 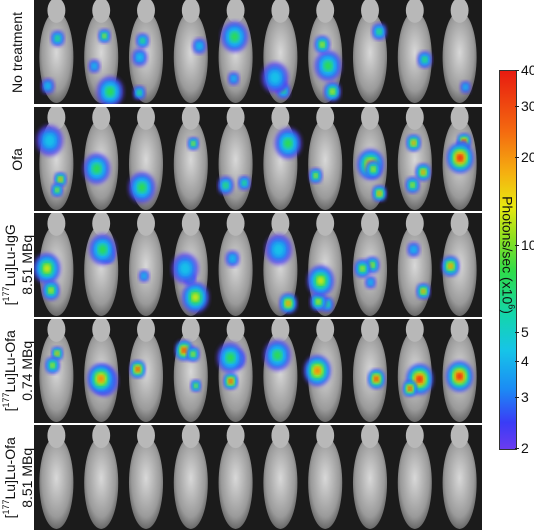 I want to click on row-label-no-treatment: No treatment, so click(x=17, y=52).